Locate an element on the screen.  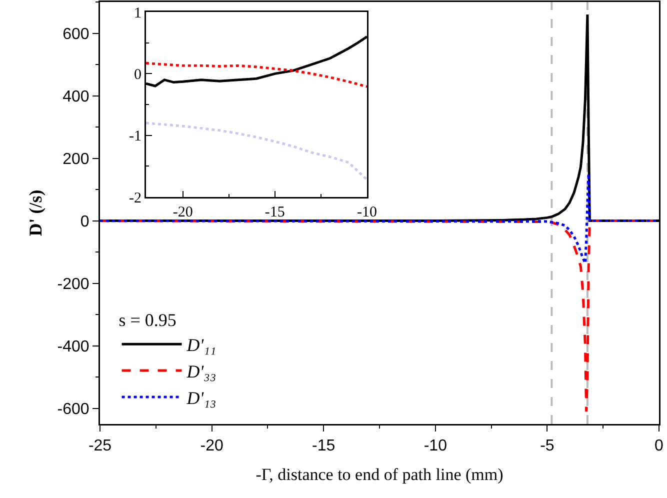
y-tick-label: 200 is located at coordinates (76, 159).